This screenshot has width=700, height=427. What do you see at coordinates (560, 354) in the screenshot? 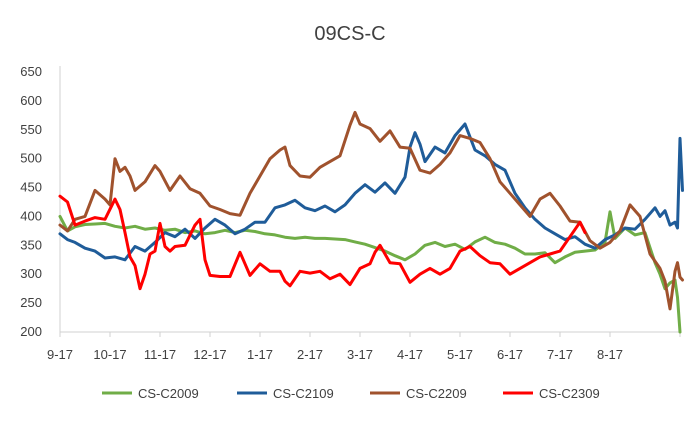
I see `x-tick-label: 7-17` at bounding box center [560, 354].